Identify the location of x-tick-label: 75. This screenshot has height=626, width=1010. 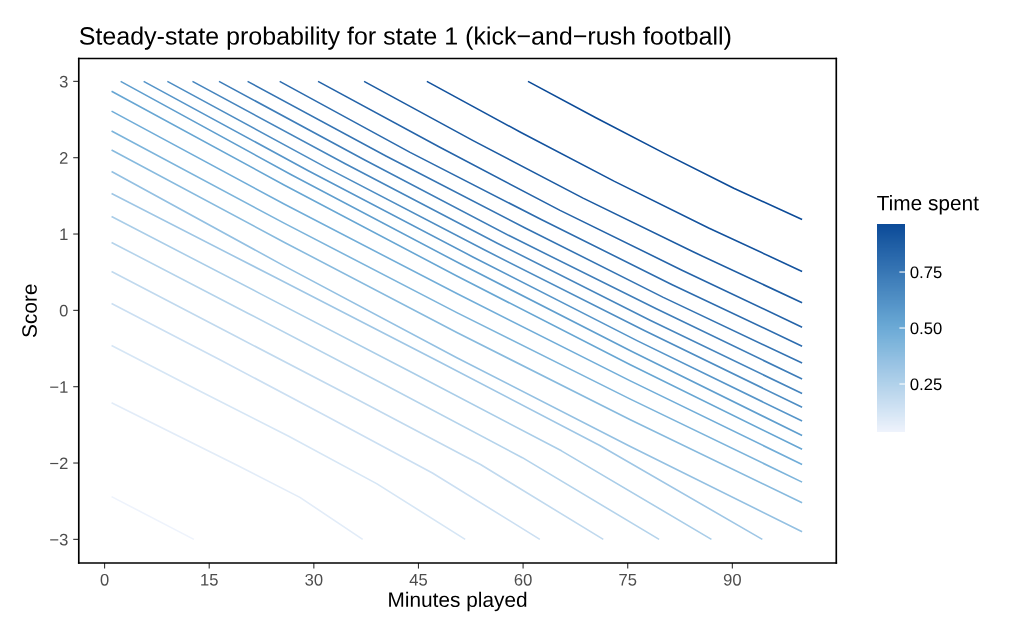
(628, 580).